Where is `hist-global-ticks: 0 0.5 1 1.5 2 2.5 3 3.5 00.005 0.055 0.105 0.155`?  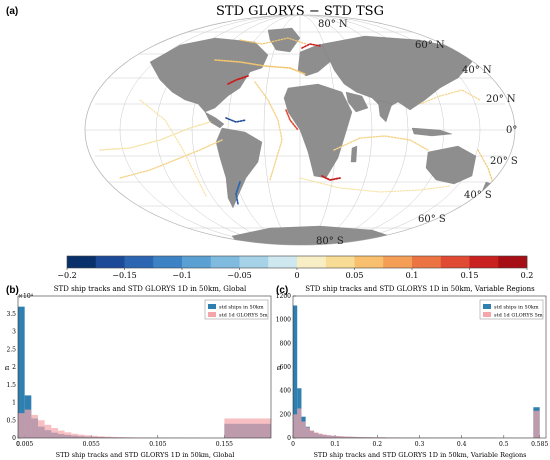 hist-global-ticks: 0 0.5 1 1.5 2 2.5 3 3.5 00.005 0.055 0.105 0.155 is located at coordinates (119, 379).